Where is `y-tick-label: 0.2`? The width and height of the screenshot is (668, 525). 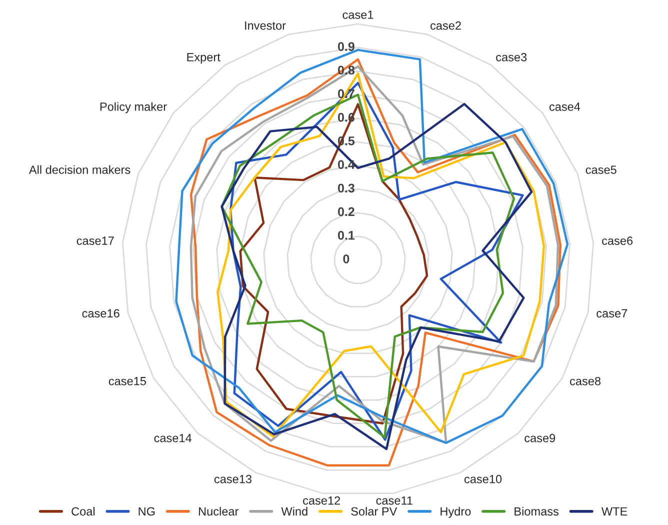 y-tick-label: 0.2 is located at coordinates (346, 211).